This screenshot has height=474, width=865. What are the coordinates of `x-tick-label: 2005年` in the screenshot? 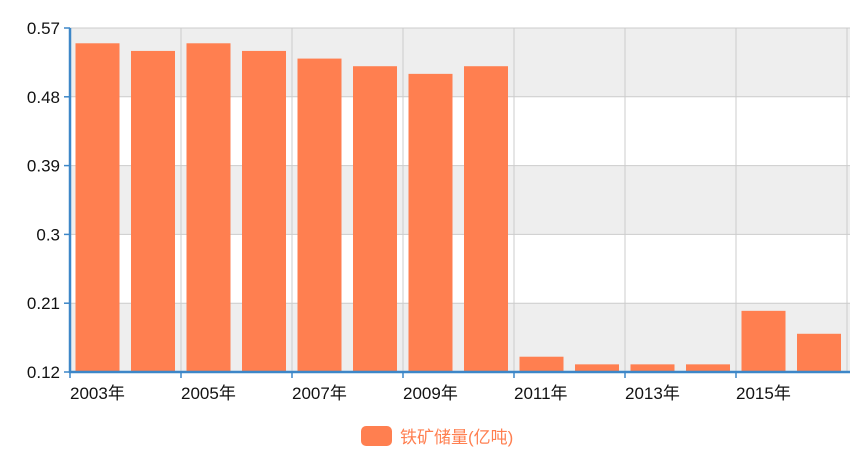 It's located at (208, 393).